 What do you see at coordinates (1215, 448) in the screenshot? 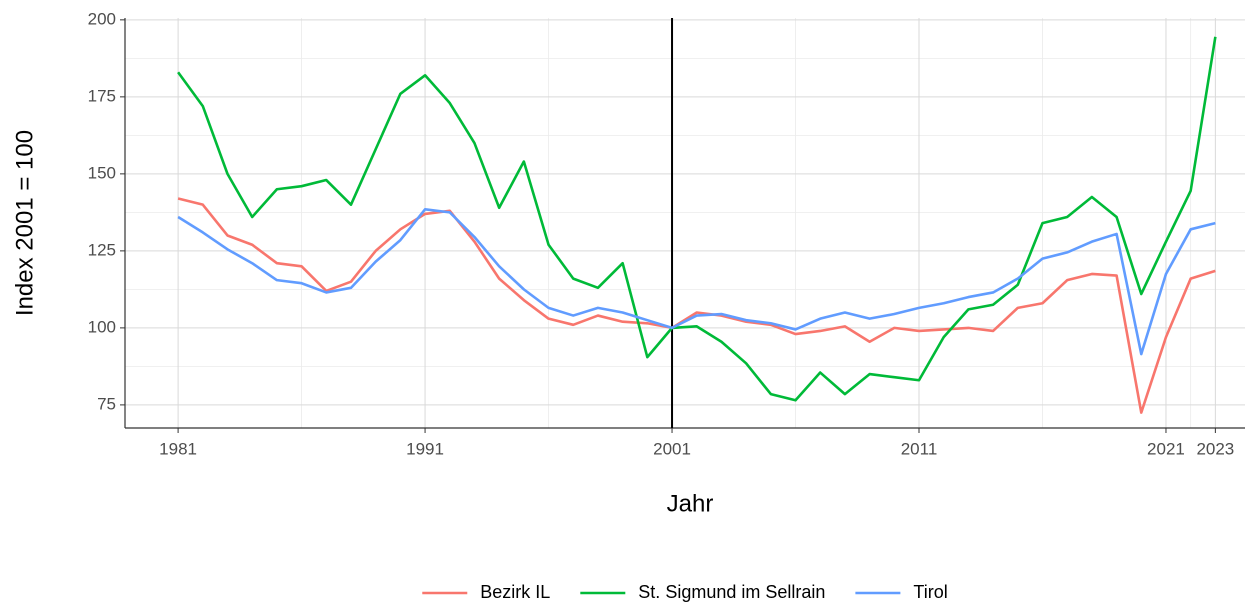
I see `x-tick-label: 2023` at bounding box center [1215, 448].